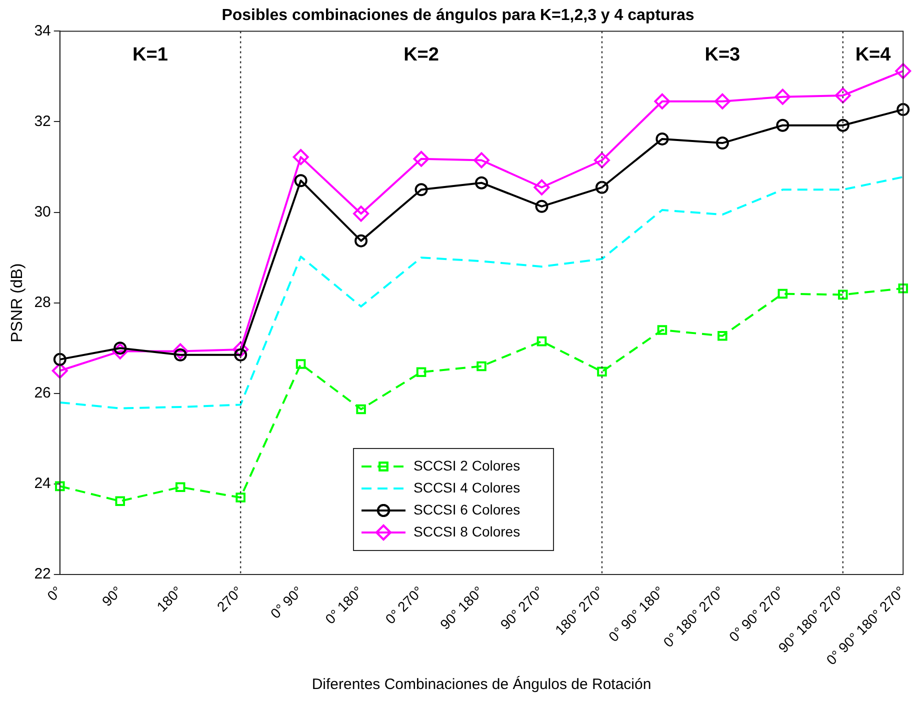 The image size is (918, 702). Describe the element at coordinates (467, 531) in the screenshot. I see `legend-label: SCCSI 8 Colores` at that location.